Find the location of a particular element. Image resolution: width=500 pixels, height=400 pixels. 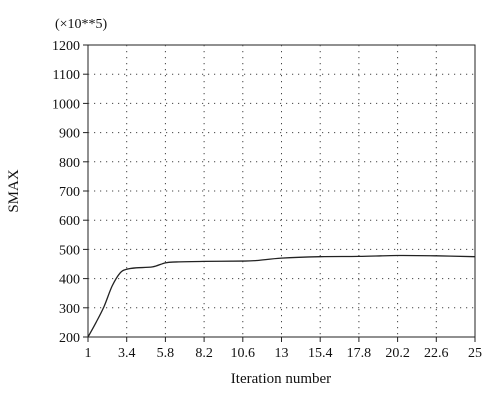

y-tick-label: 1200 is located at coordinates (66, 46).